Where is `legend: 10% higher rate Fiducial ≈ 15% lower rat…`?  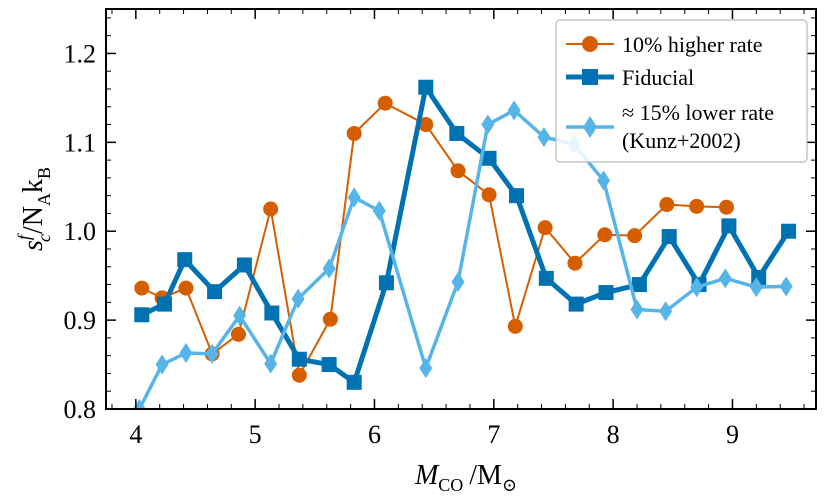 legend: 10% higher rate Fiducial ≈ 15% lower rat… is located at coordinates (681, 91).